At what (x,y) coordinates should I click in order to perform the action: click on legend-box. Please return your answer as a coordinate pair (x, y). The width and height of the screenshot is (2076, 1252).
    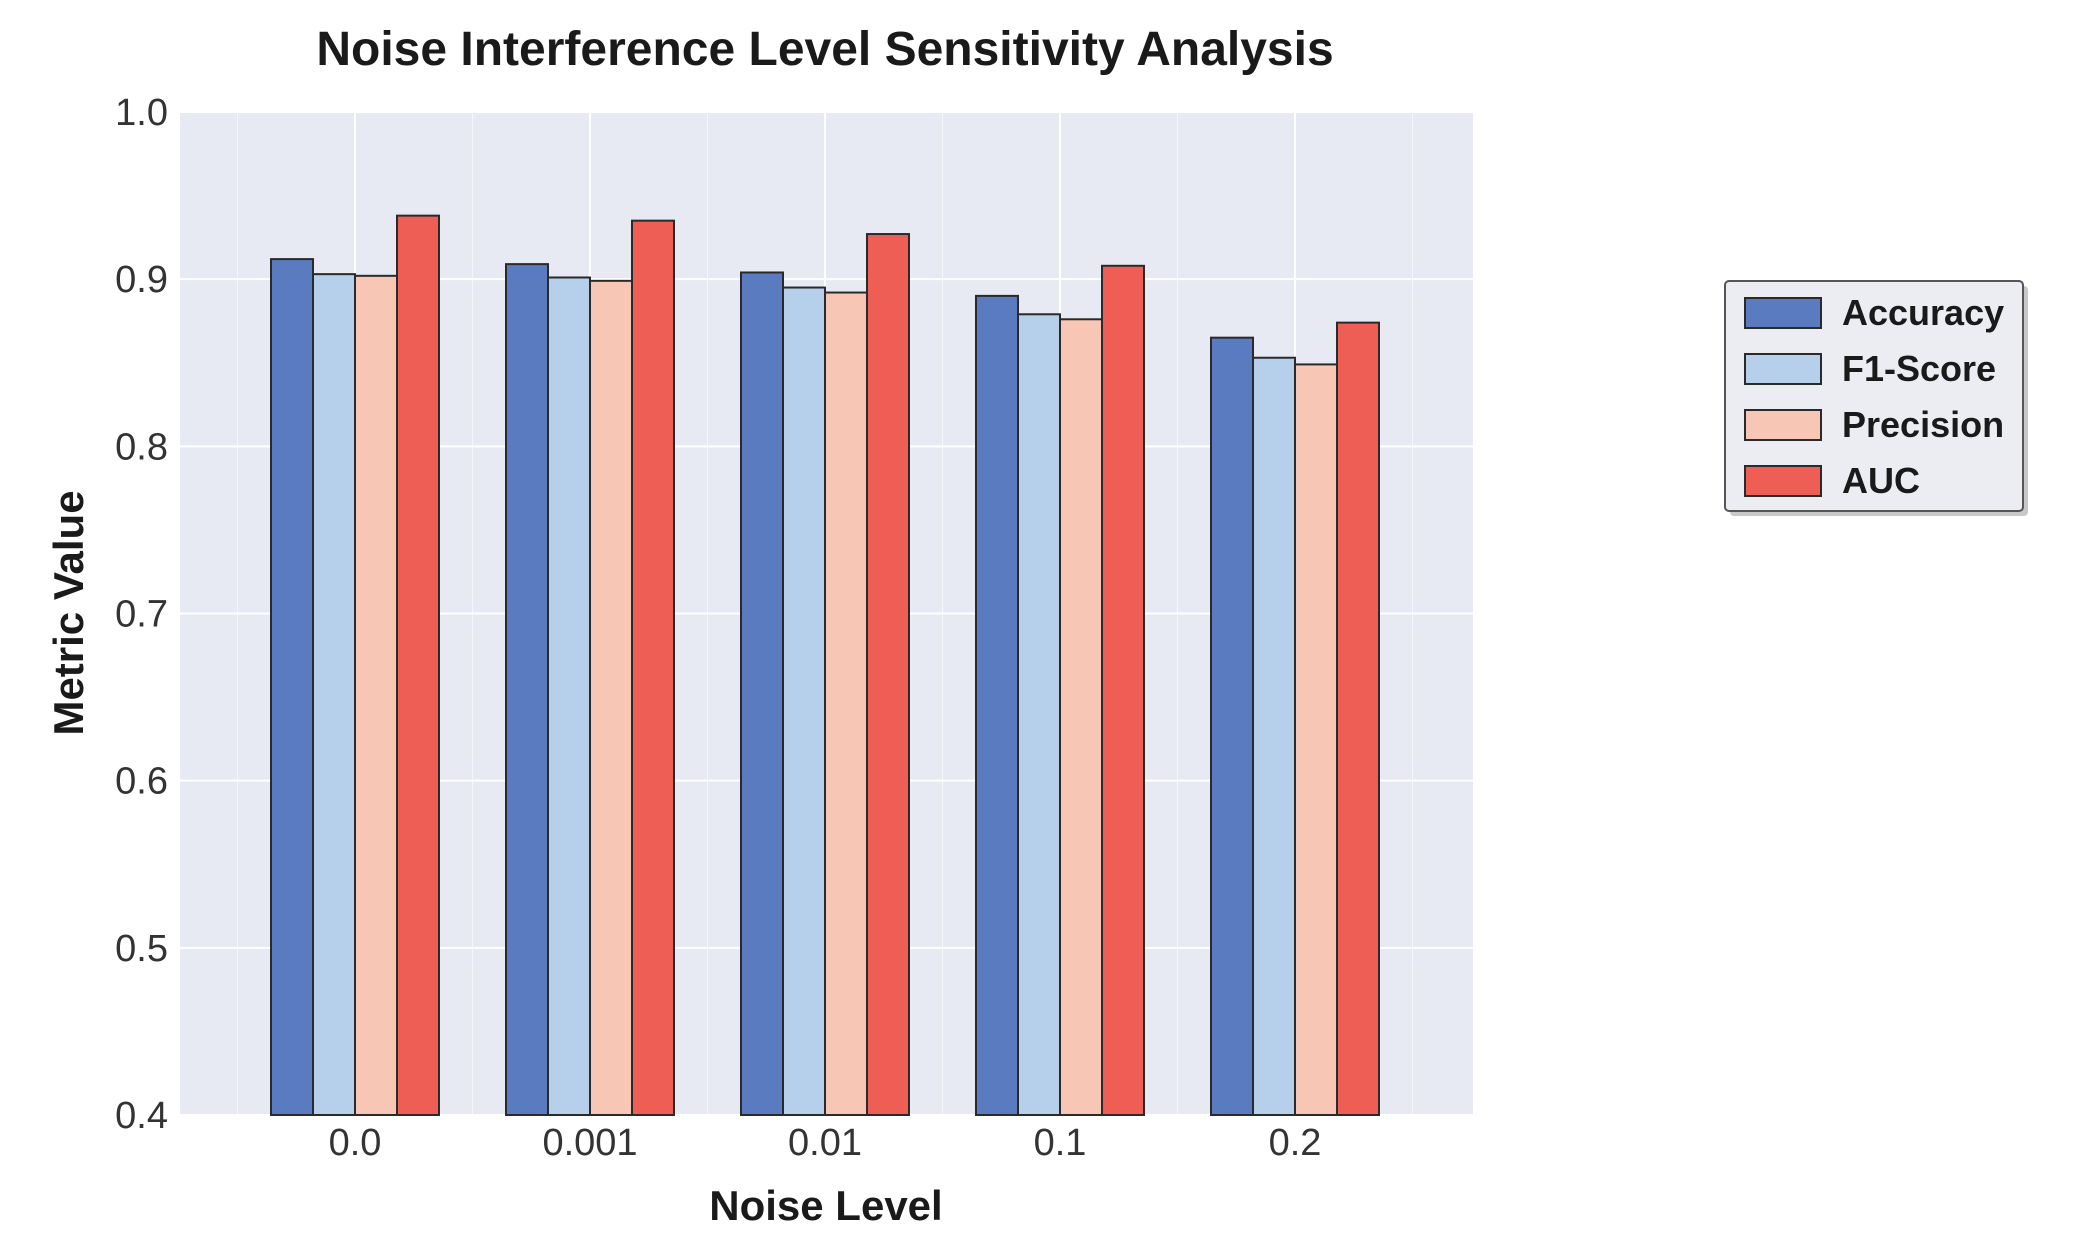
    Looking at the image, I should click on (1874, 396).